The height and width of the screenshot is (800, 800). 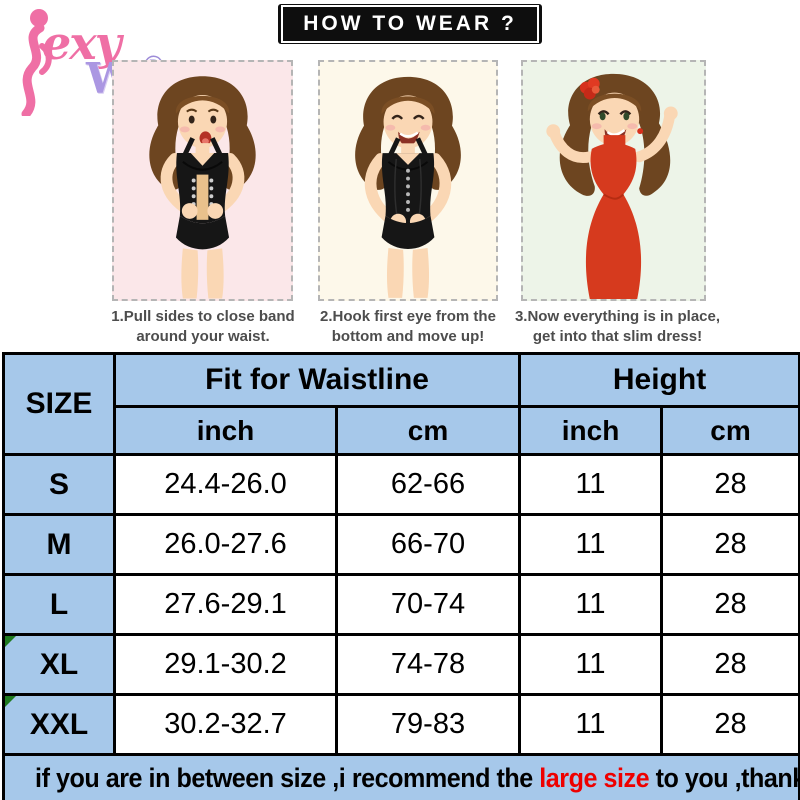 I want to click on step3-panel, so click(x=613, y=180).